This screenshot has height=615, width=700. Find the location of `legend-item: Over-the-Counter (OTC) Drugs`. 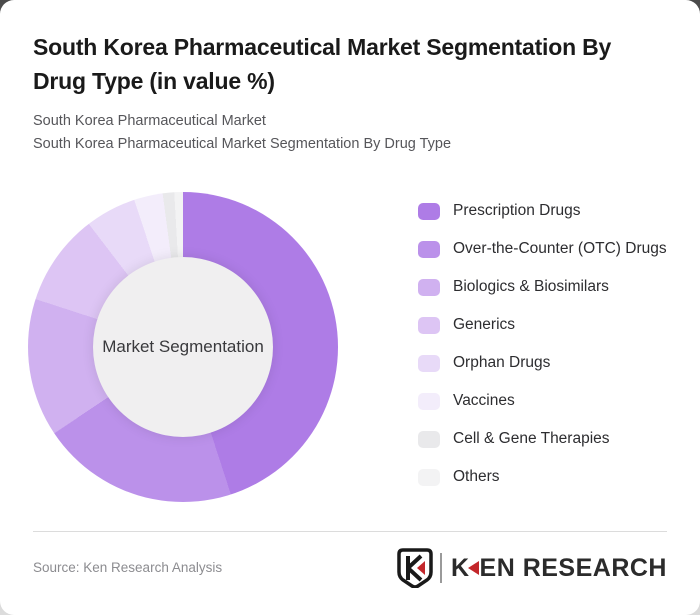

legend-item: Over-the-Counter (OTC) Drugs is located at coordinates (542, 249).